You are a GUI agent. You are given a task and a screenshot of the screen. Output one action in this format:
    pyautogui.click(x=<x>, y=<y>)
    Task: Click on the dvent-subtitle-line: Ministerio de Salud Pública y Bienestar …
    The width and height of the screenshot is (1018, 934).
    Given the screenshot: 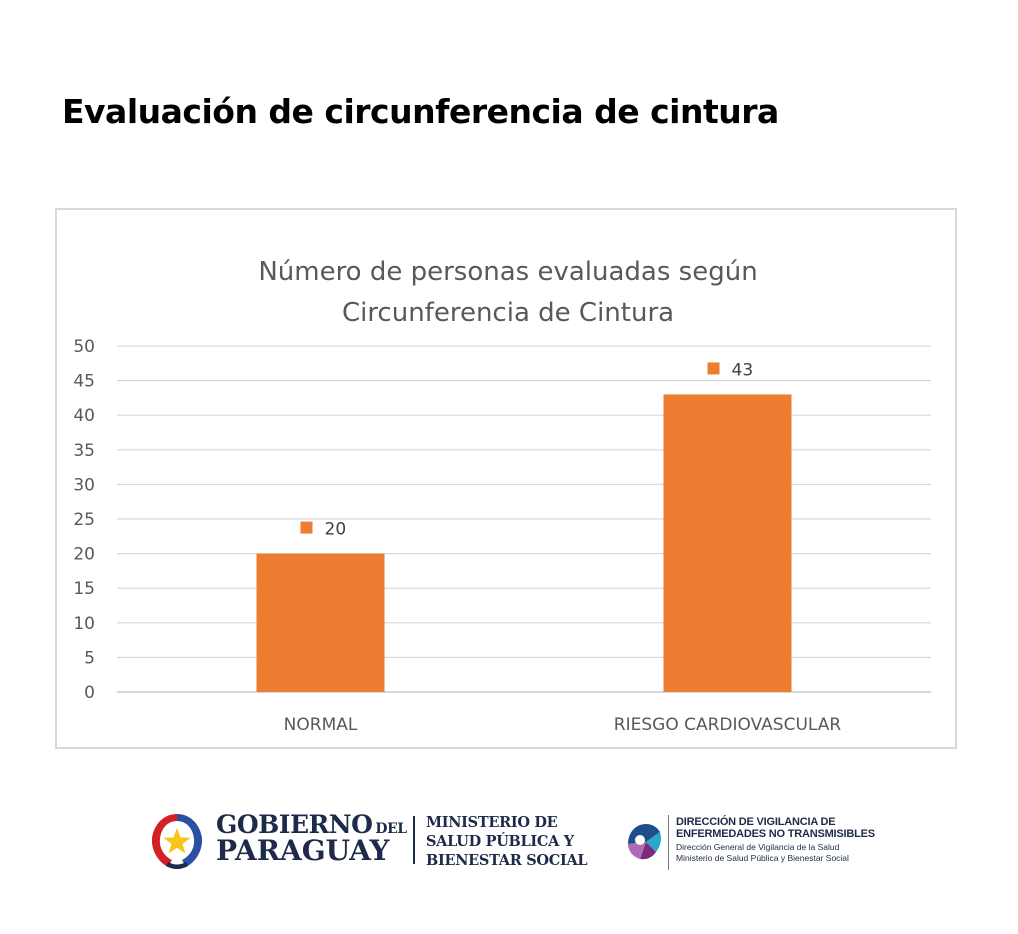 What is the action you would take?
    pyautogui.click(x=762, y=858)
    